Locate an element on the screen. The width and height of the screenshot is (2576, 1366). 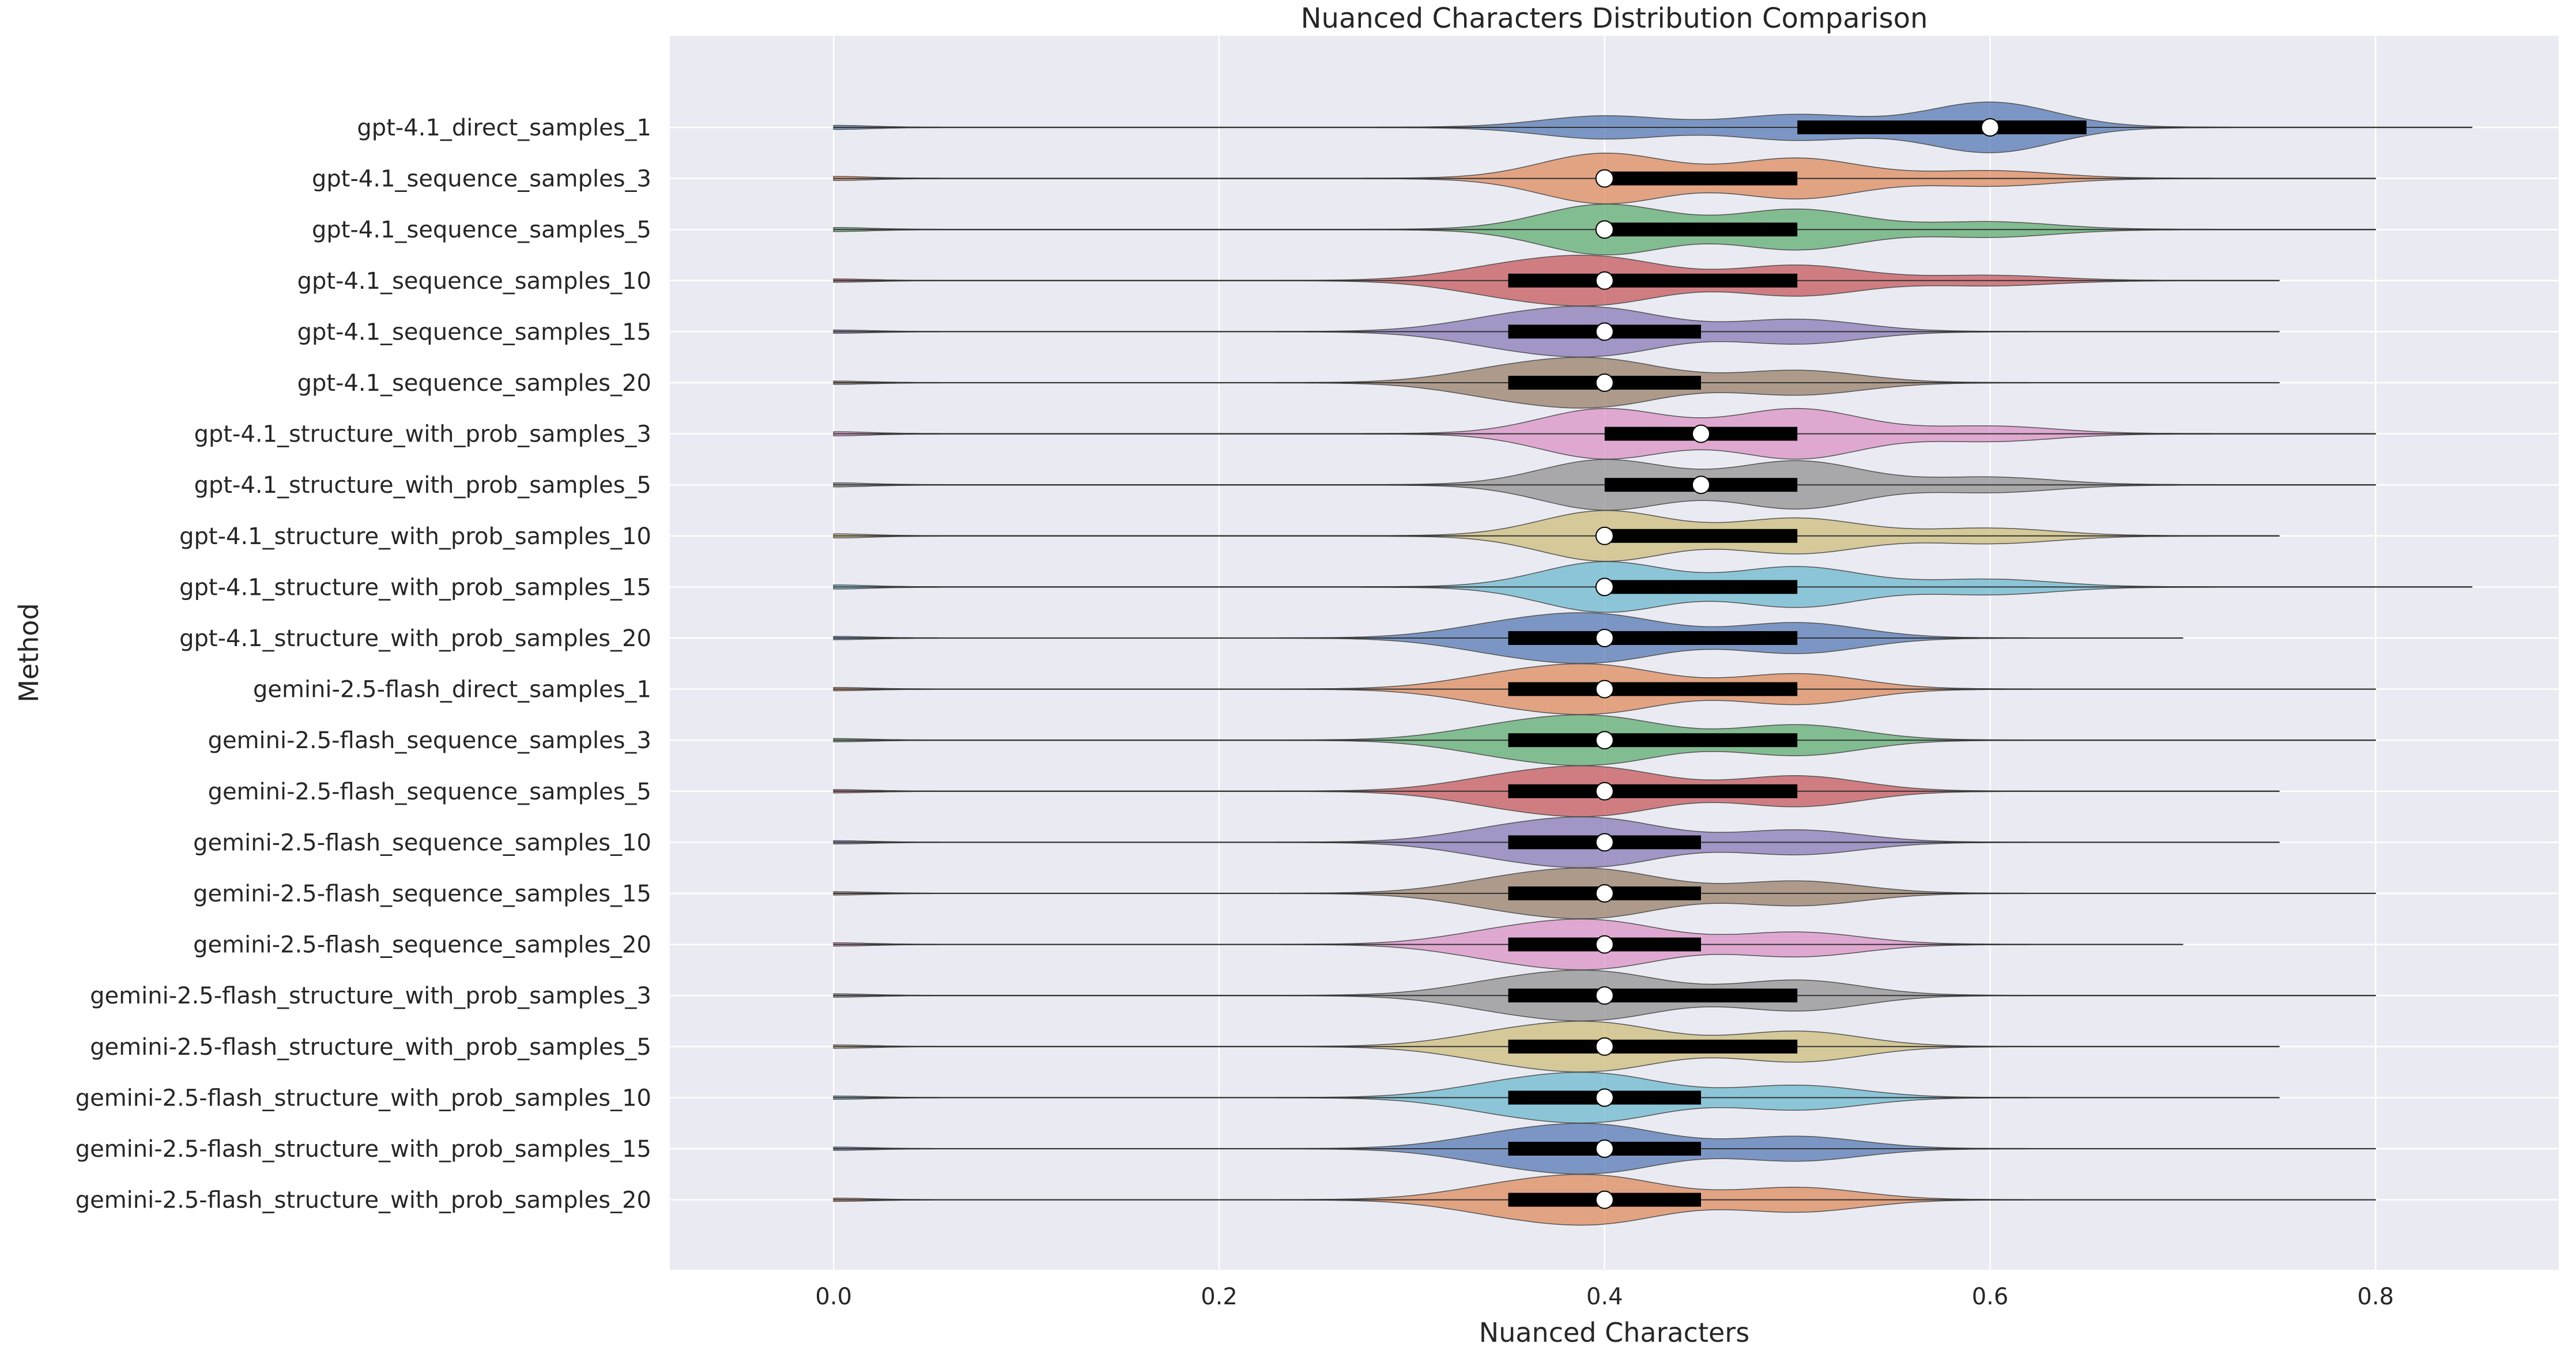
y-tick-label: gemini-2.5-flash_sequence_samples_3 is located at coordinates (429, 740).